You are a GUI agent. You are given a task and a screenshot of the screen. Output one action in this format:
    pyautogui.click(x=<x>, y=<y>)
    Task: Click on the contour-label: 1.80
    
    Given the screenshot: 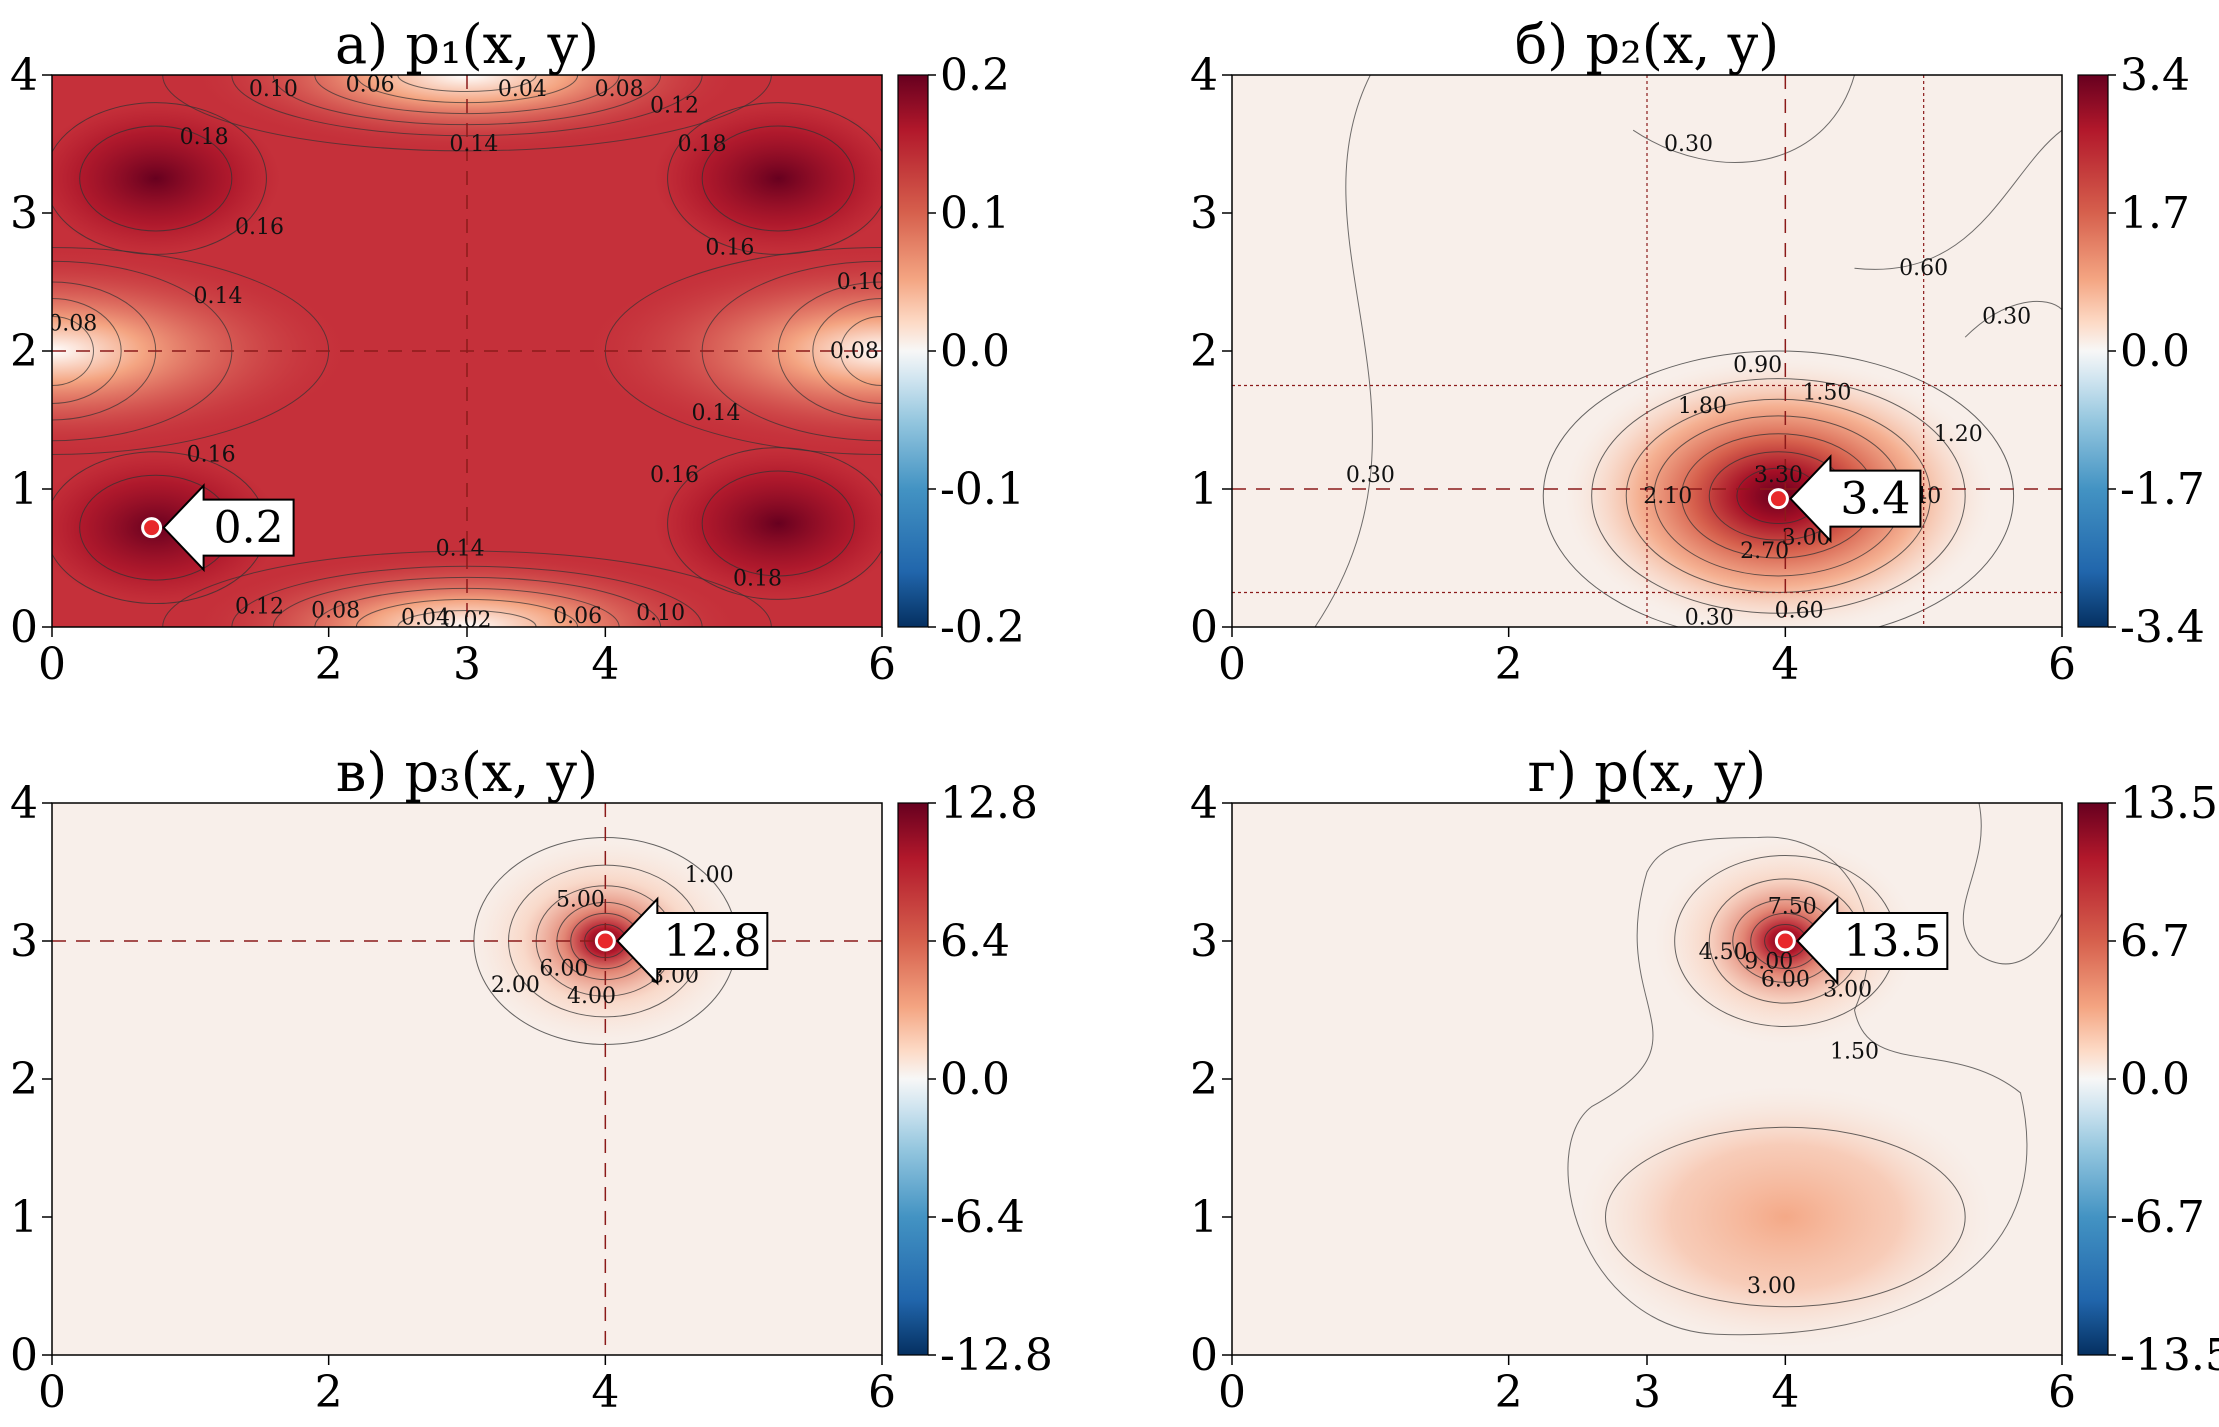 What is the action you would take?
    pyautogui.click(x=1702, y=406)
    